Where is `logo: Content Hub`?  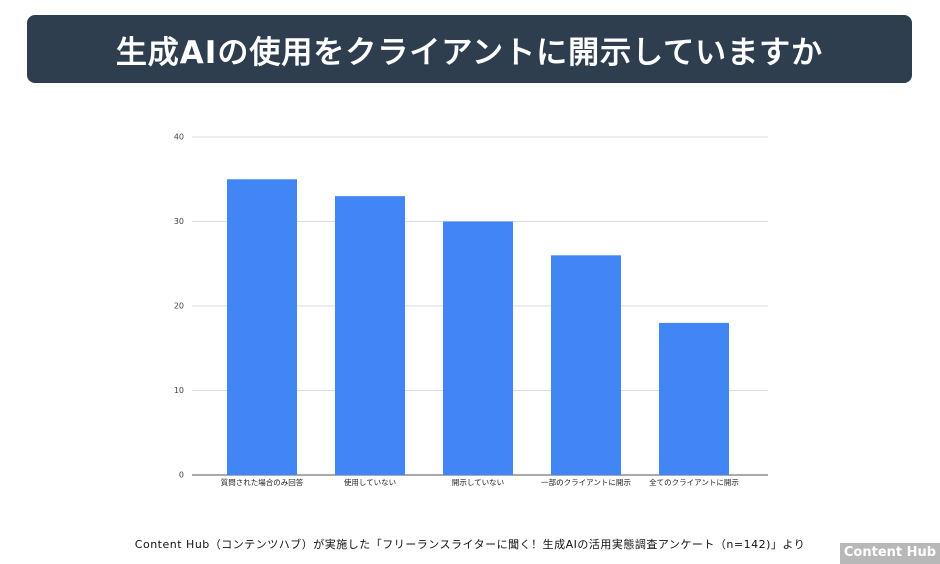
logo: Content Hub is located at coordinates (890, 553).